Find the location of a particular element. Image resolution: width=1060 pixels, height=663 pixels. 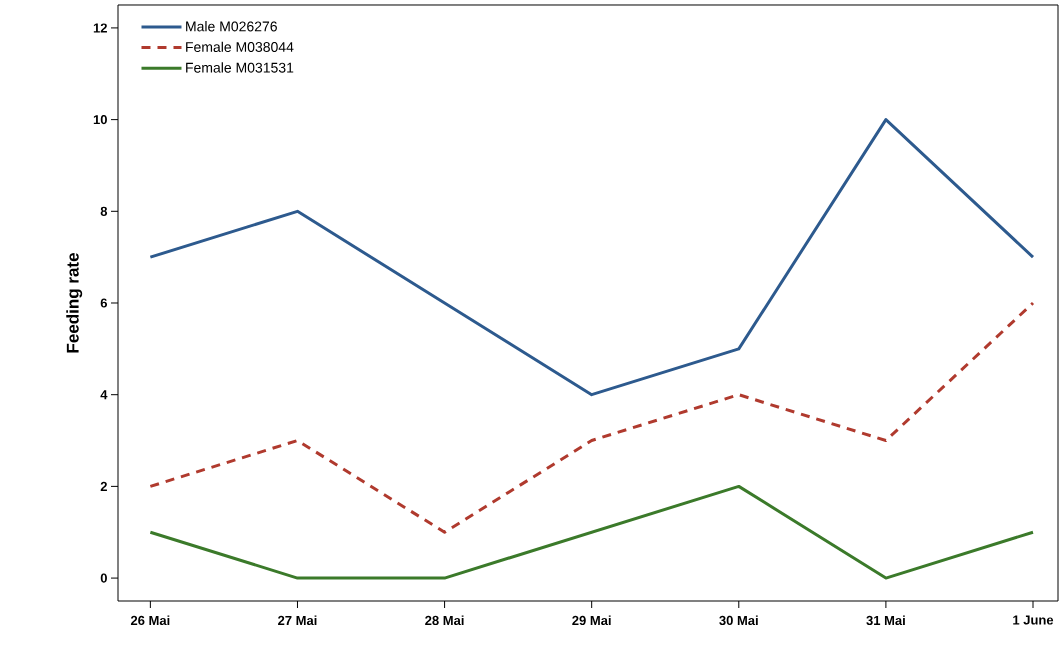

y-axis-title: Feeding rate is located at coordinates (74, 303).